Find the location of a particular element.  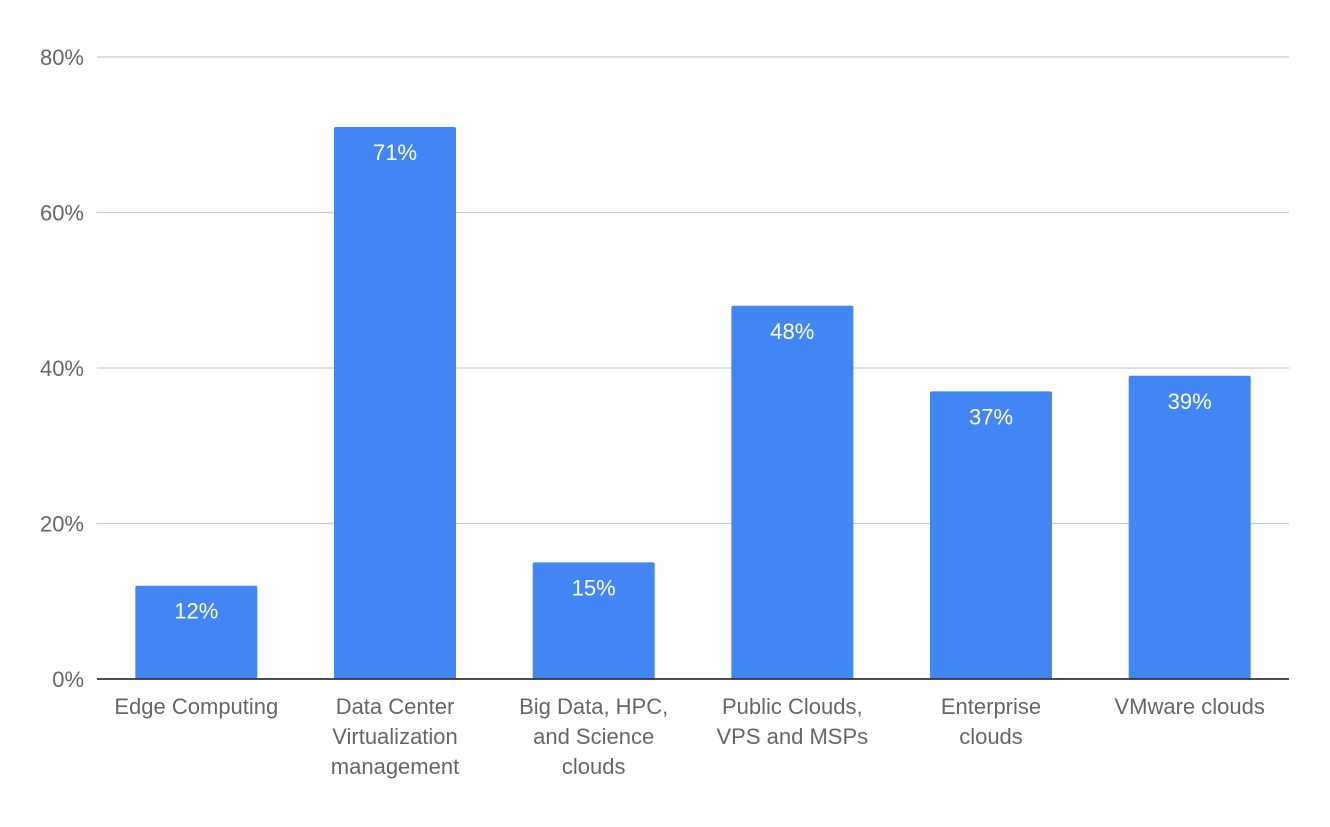

x-tick-label: Edge Computing is located at coordinates (196, 706).